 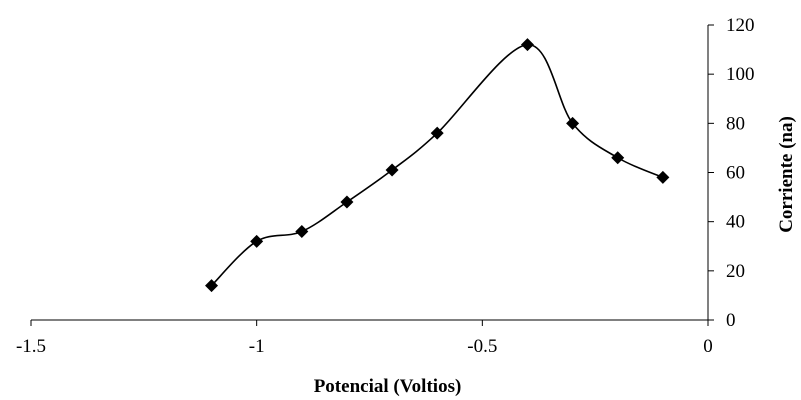 What do you see at coordinates (388, 386) in the screenshot?
I see `x-axis-title: Potencial (Voltios)` at bounding box center [388, 386].